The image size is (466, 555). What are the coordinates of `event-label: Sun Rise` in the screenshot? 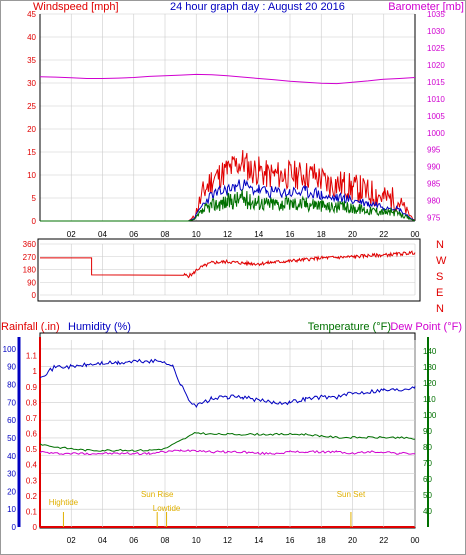 It's located at (157, 494).